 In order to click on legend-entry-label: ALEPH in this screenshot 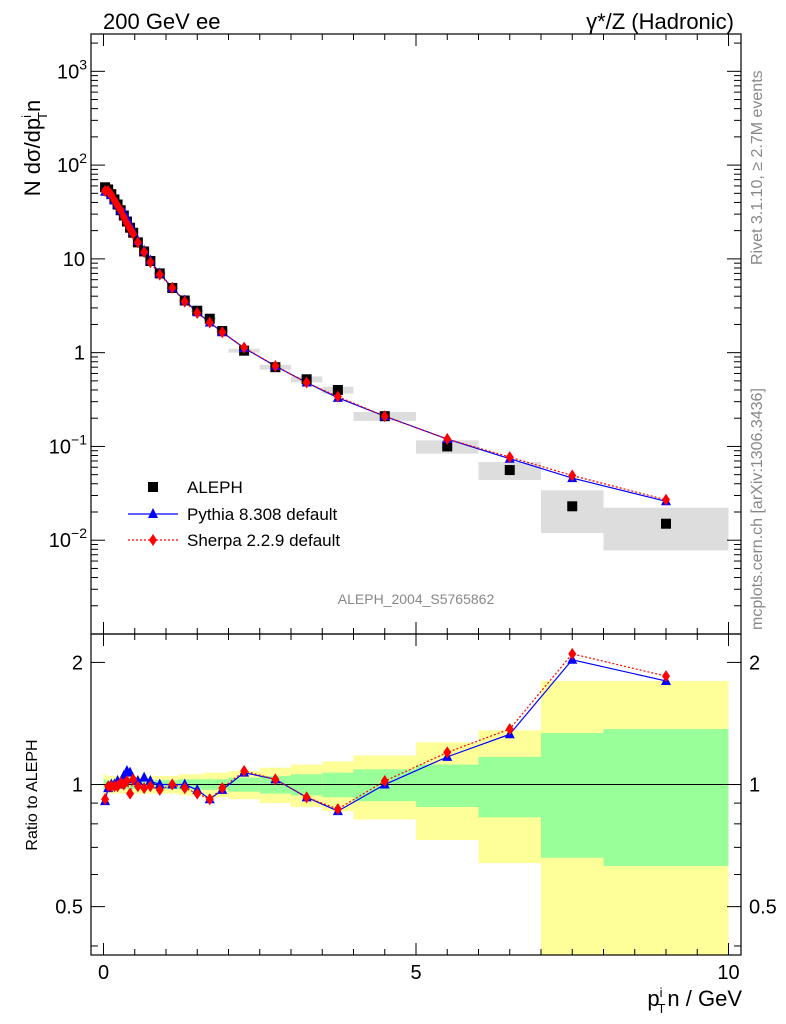, I will do `click(215, 487)`.